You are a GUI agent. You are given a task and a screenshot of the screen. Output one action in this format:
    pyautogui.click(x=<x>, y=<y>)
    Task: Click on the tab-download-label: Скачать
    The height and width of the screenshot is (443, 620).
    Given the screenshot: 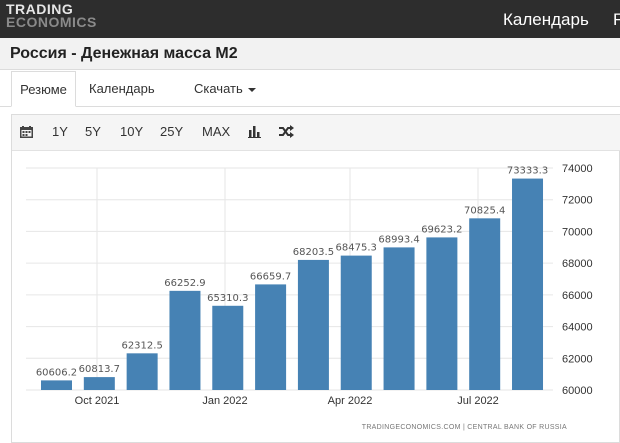 What is the action you would take?
    pyautogui.click(x=218, y=88)
    